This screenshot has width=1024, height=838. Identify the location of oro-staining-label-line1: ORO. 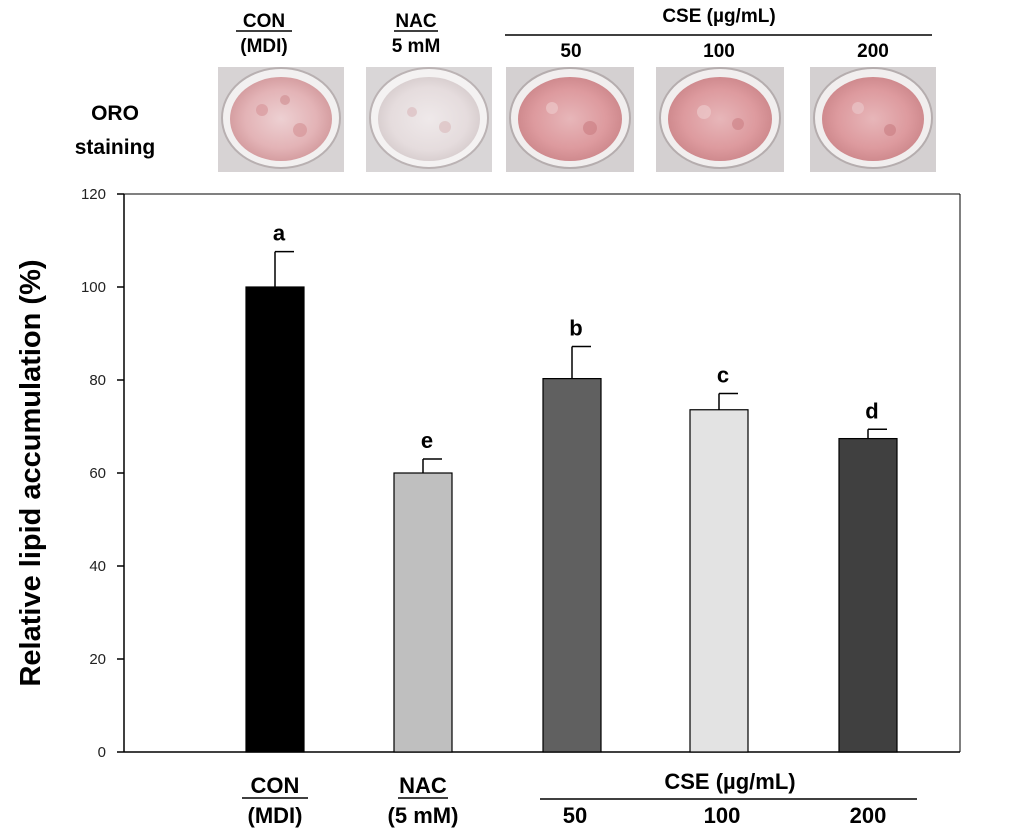
(115, 113).